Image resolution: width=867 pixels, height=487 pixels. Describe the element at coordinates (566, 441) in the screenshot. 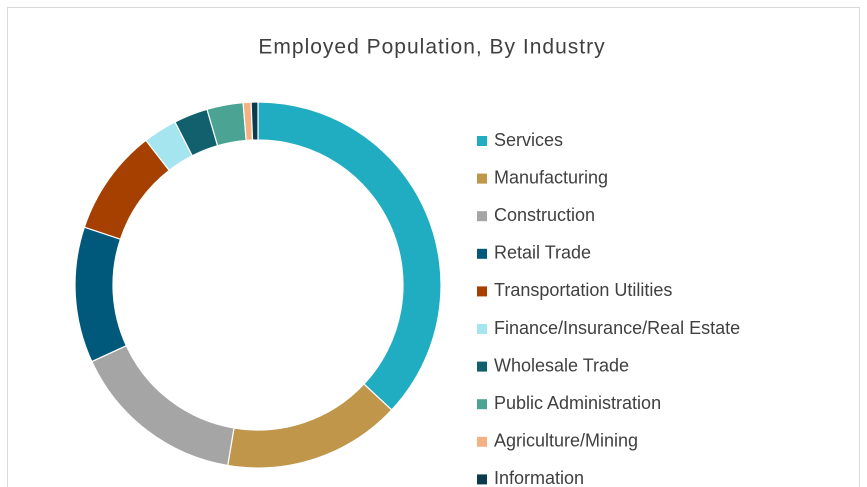

I see `legend-label: Agriculture/Mining` at that location.